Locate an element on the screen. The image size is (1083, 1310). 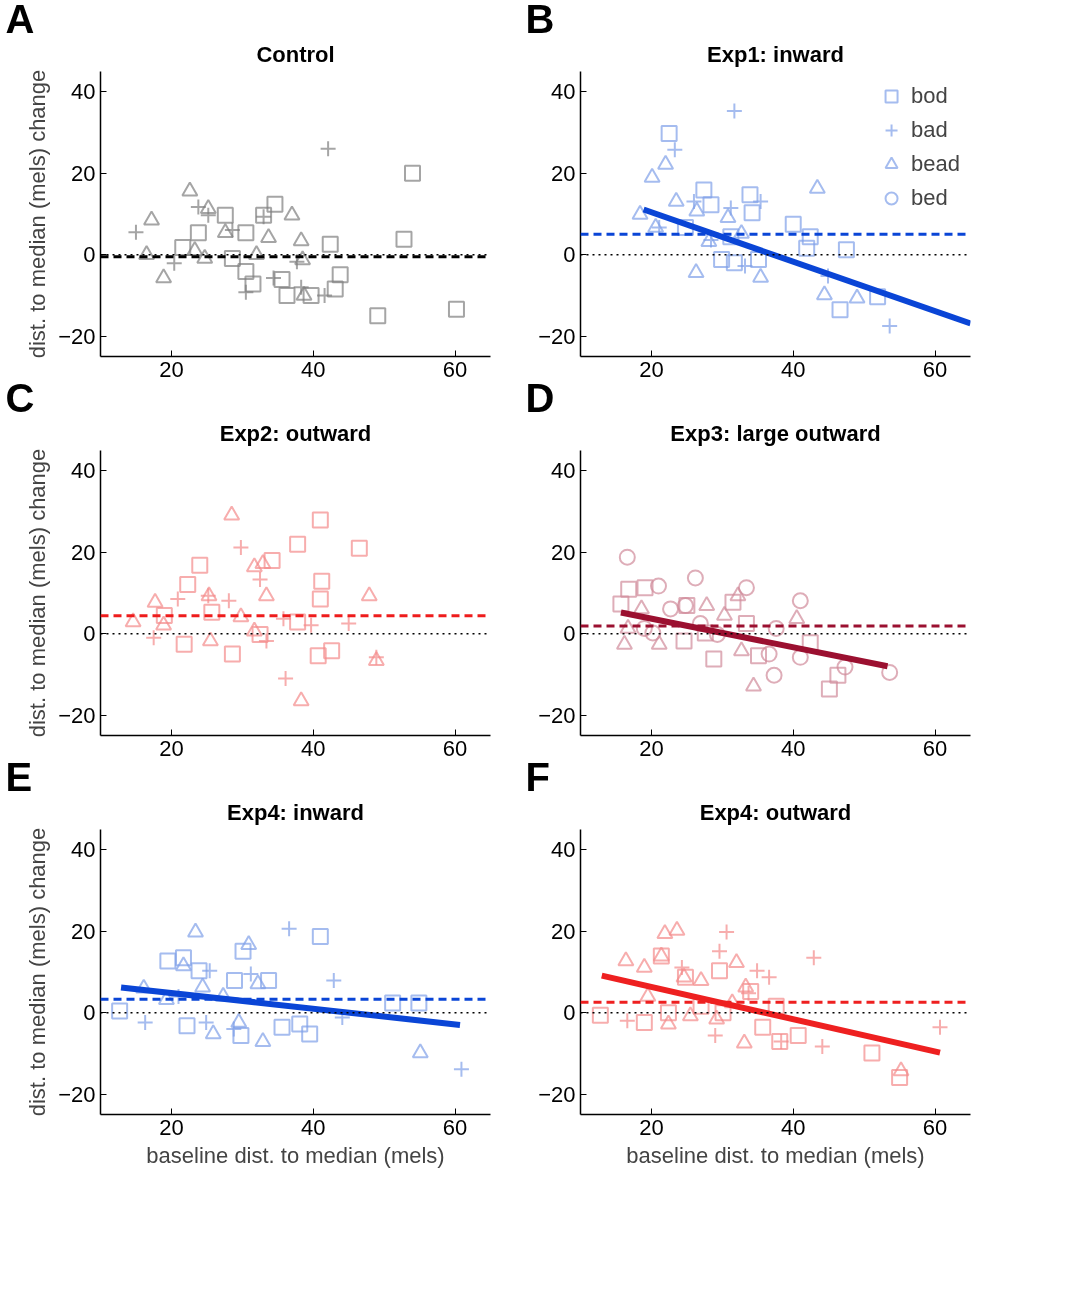
text: A is located at coordinates (20, 20).